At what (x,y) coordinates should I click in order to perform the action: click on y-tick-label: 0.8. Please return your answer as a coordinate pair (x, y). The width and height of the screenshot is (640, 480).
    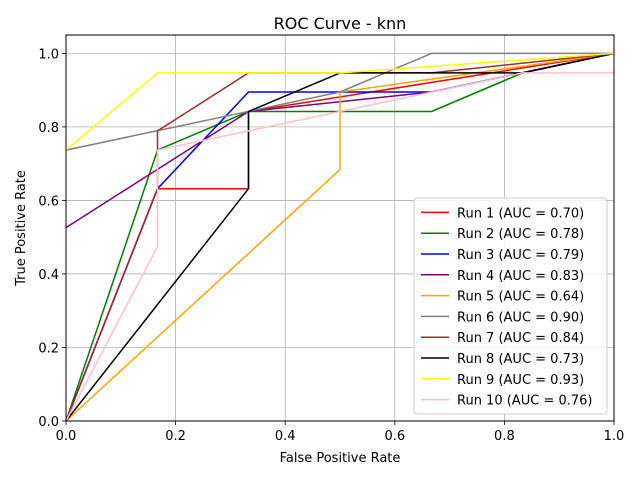
    Looking at the image, I should click on (48, 128).